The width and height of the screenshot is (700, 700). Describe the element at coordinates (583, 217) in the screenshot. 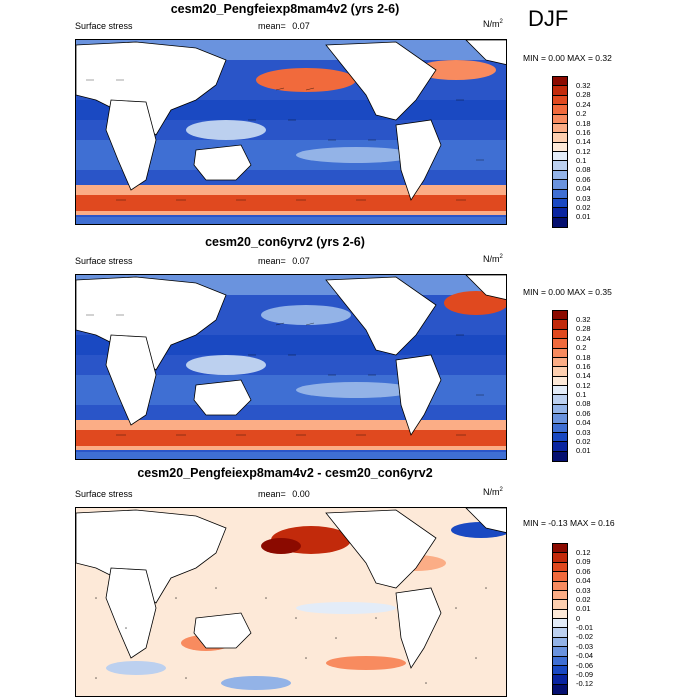

I see `colorbar-label: 0.01` at that location.